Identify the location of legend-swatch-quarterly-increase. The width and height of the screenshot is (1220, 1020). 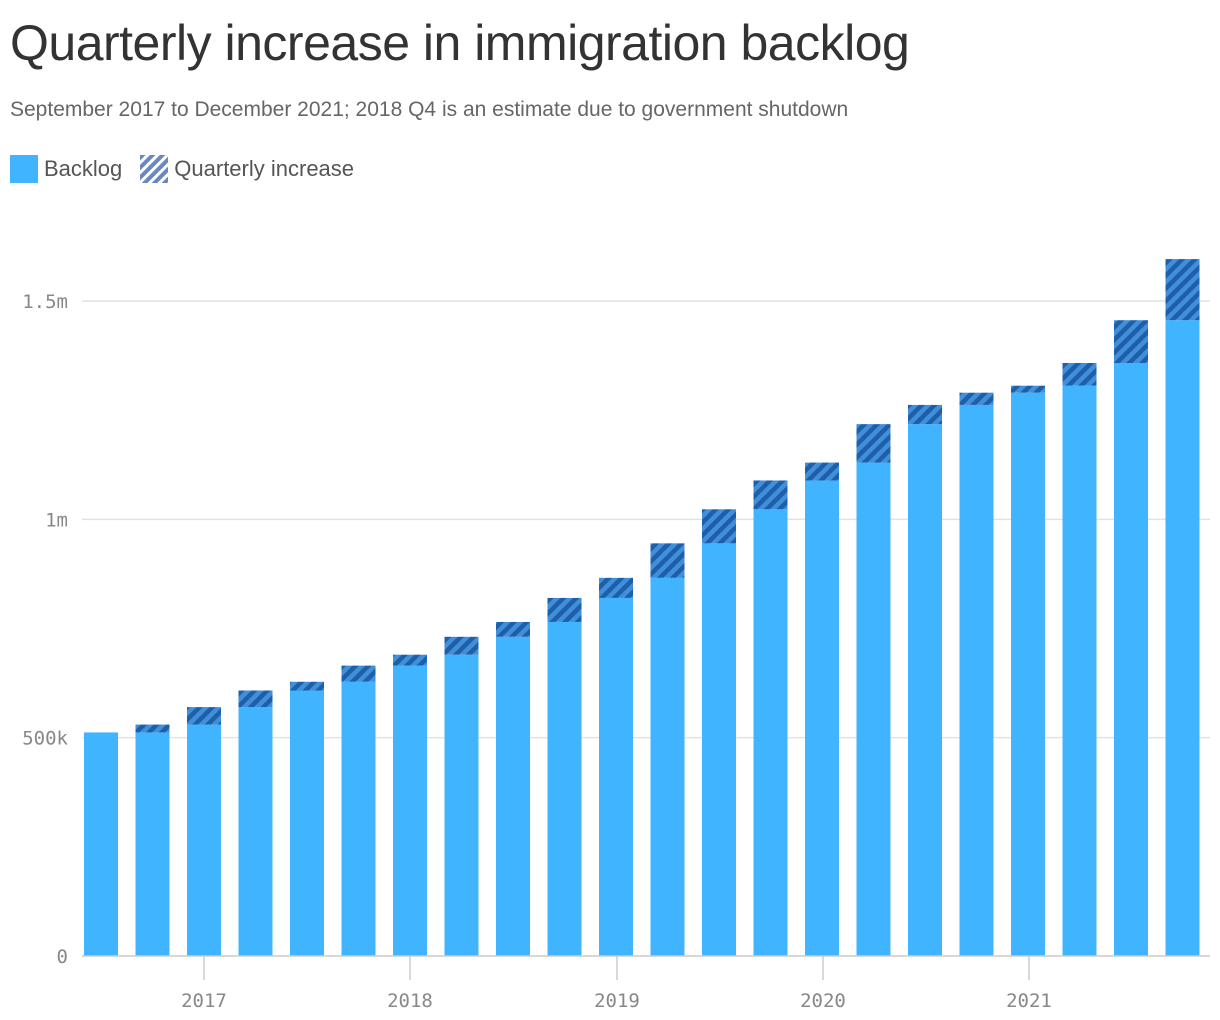
(154, 169).